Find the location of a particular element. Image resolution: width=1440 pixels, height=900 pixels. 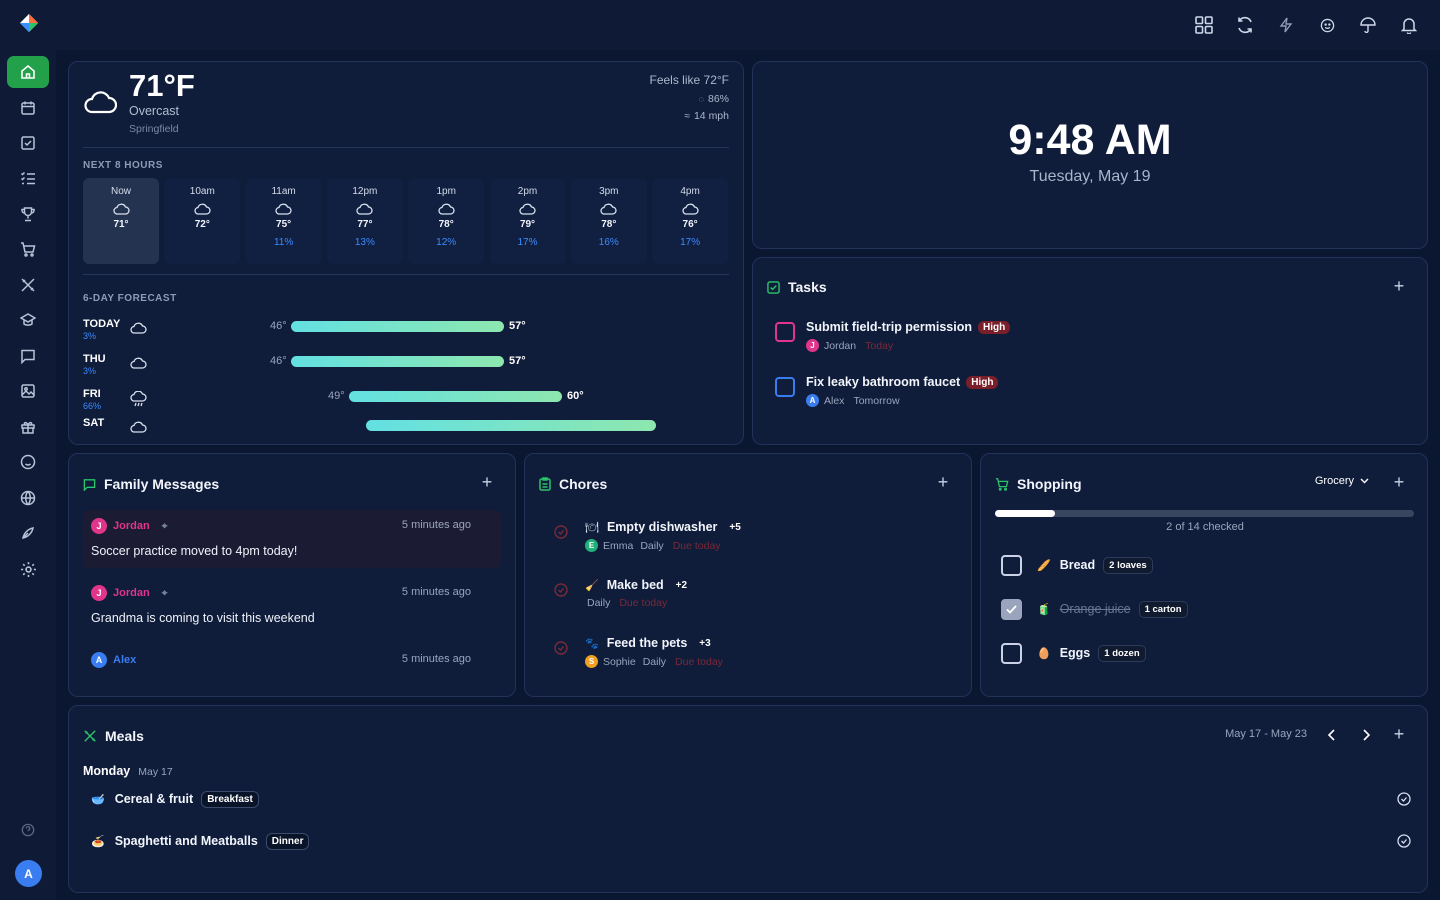

previous-week-button is located at coordinates (1331, 737).